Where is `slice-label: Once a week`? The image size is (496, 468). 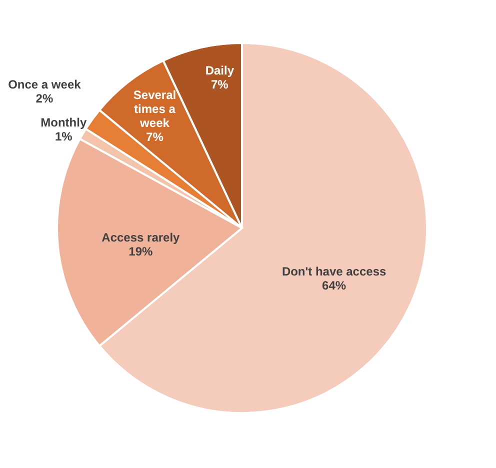
slice-label: Once a week is located at coordinates (45, 84).